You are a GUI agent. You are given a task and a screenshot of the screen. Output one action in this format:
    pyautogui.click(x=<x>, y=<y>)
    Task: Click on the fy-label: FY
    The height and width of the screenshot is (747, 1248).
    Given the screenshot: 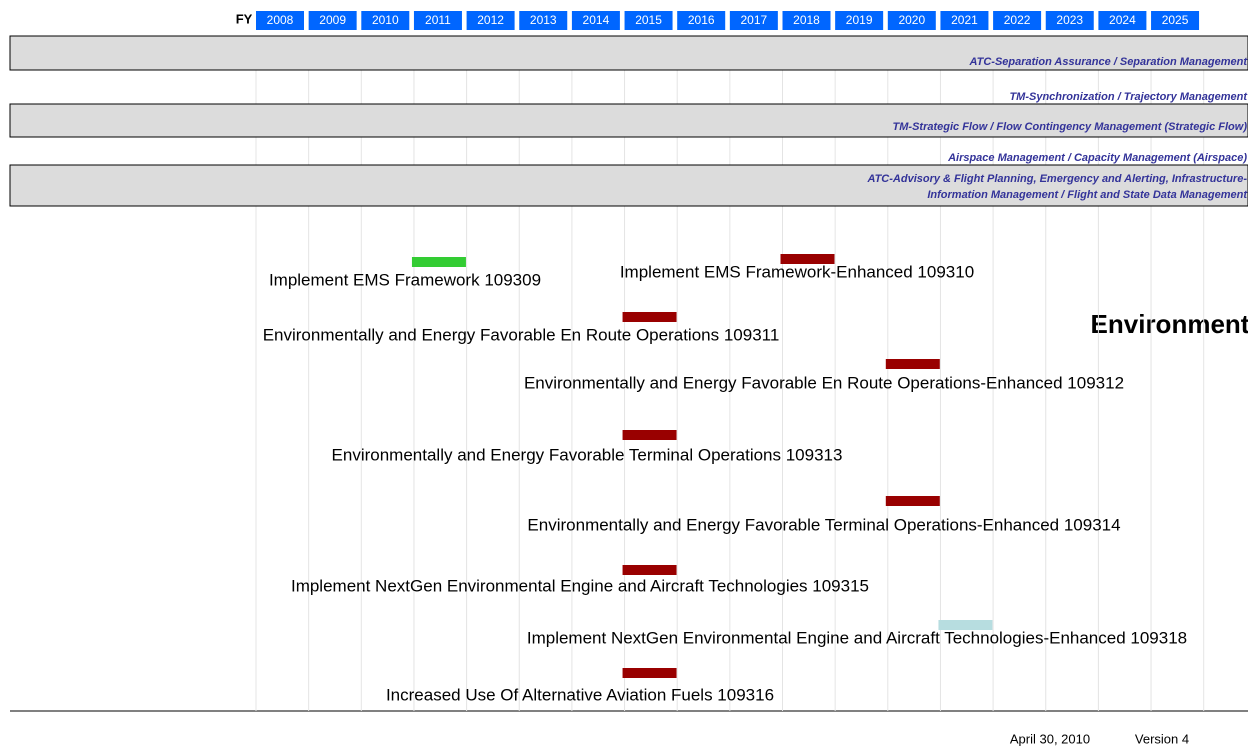 What is the action you would take?
    pyautogui.click(x=244, y=18)
    